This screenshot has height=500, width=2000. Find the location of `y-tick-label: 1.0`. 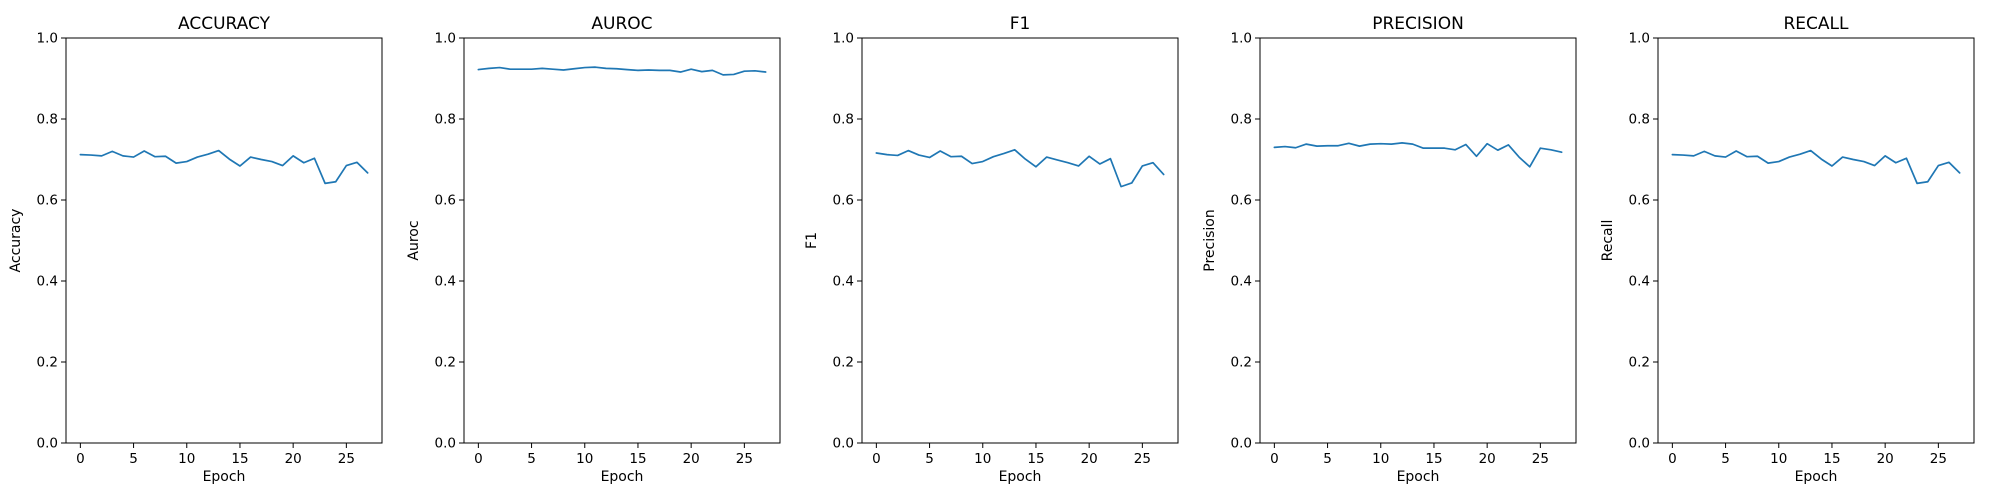

y-tick-label: 1.0 is located at coordinates (47, 39).